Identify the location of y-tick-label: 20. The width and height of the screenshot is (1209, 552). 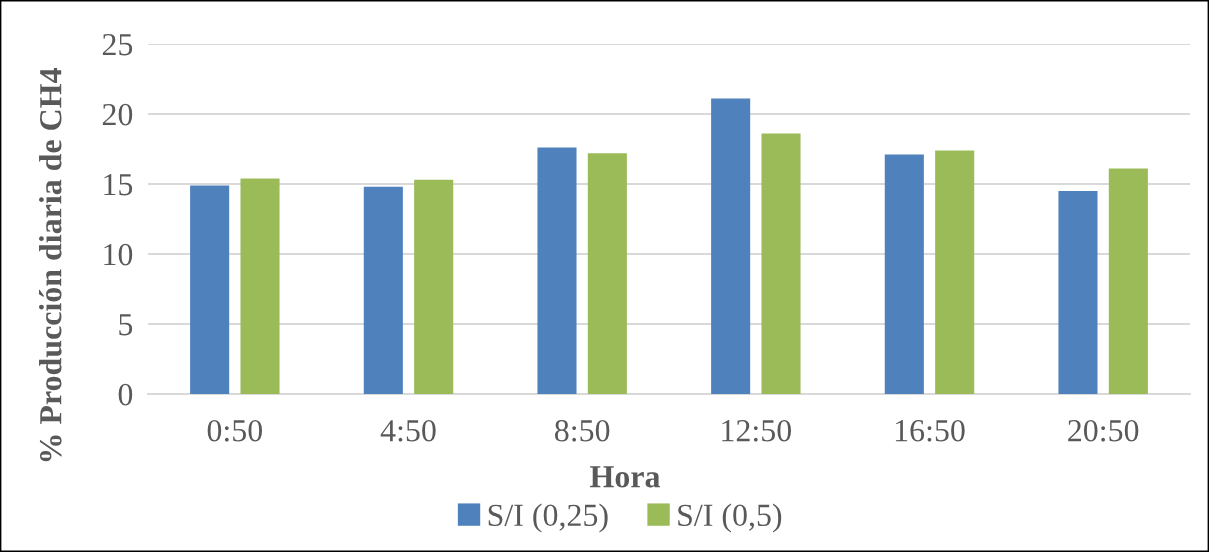
(117, 114).